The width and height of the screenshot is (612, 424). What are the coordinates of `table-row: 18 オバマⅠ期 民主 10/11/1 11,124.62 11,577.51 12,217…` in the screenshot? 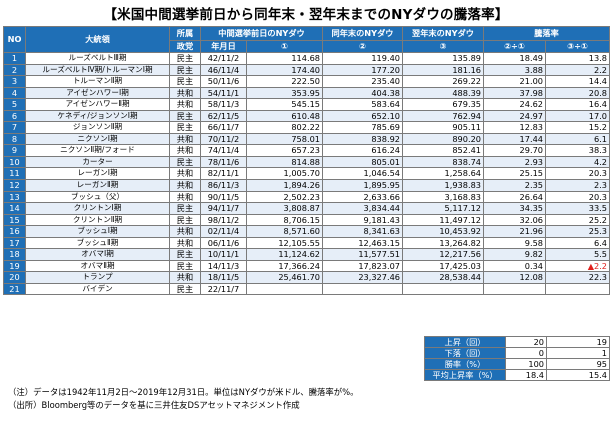 It's located at (307, 254).